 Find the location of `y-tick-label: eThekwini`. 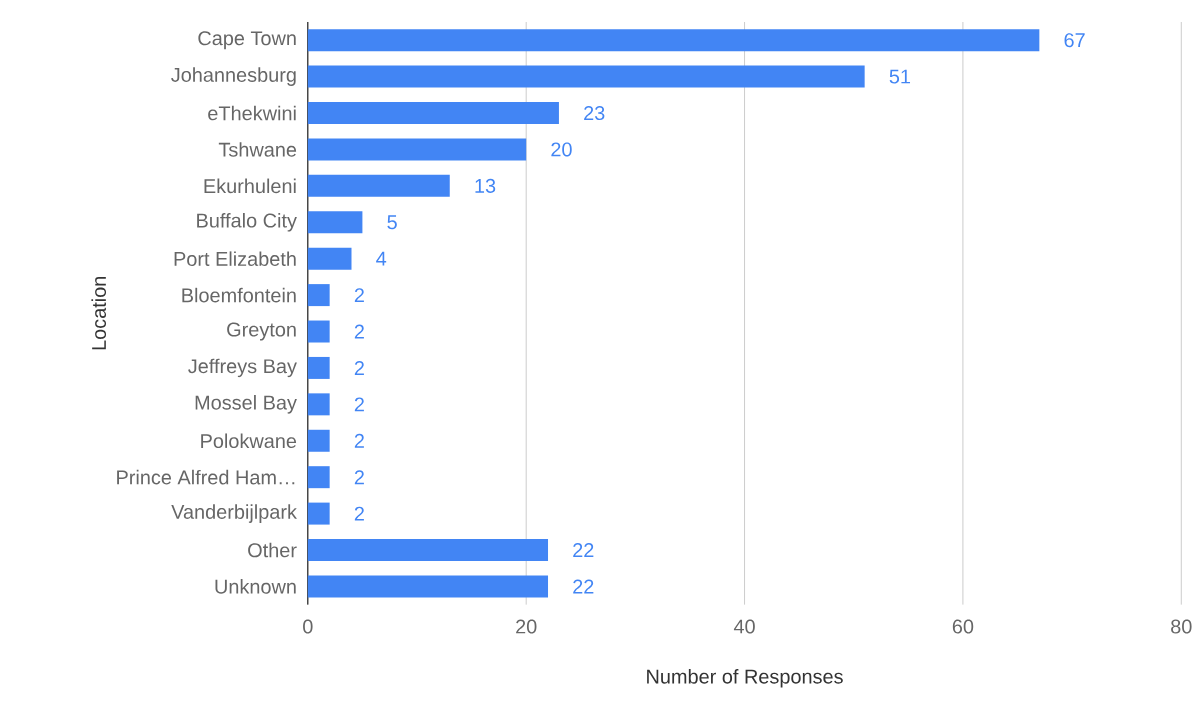

y-tick-label: eThekwini is located at coordinates (252, 113).